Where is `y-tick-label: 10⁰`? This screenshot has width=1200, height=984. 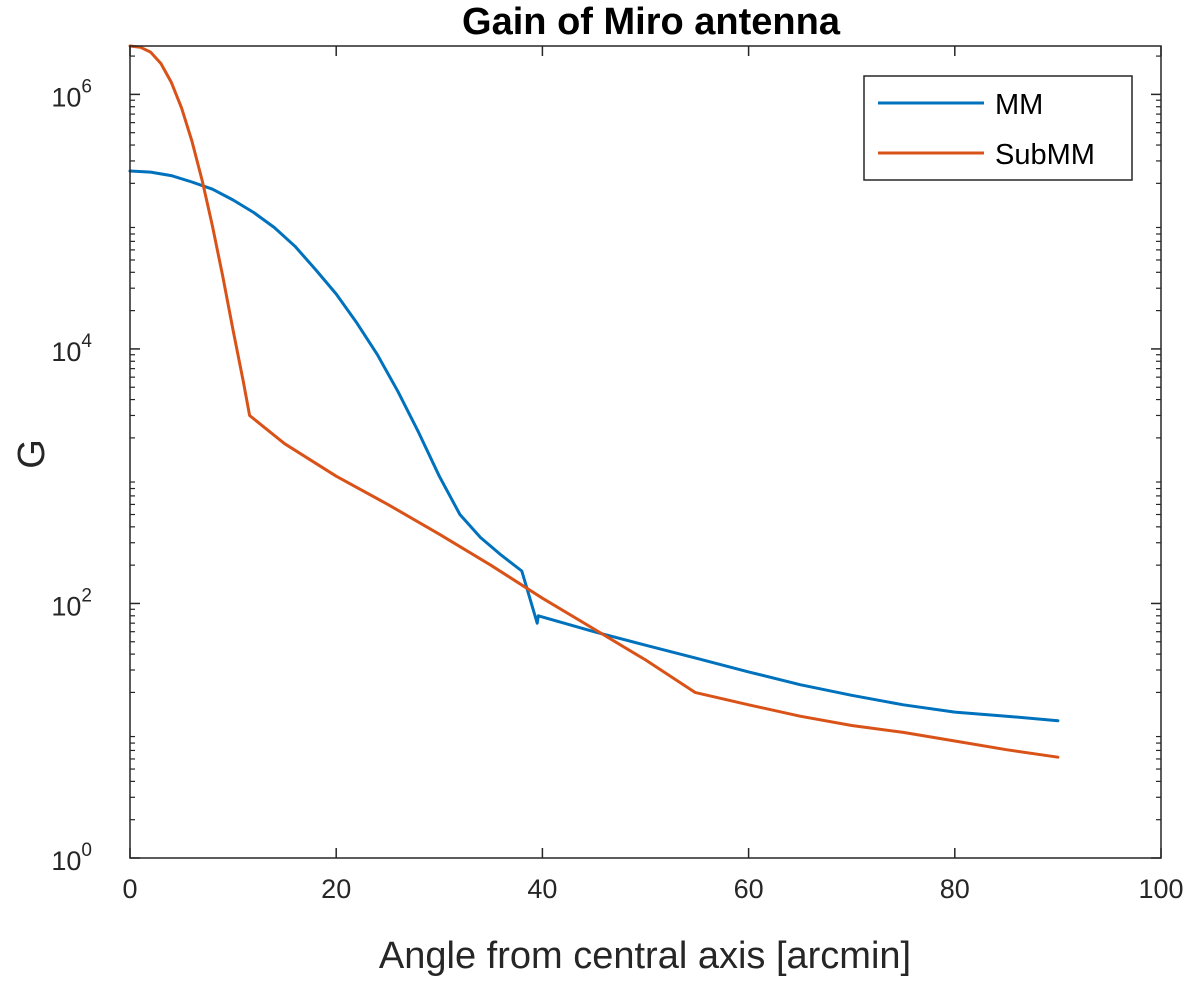 y-tick-label: 10⁰ is located at coordinates (71, 858).